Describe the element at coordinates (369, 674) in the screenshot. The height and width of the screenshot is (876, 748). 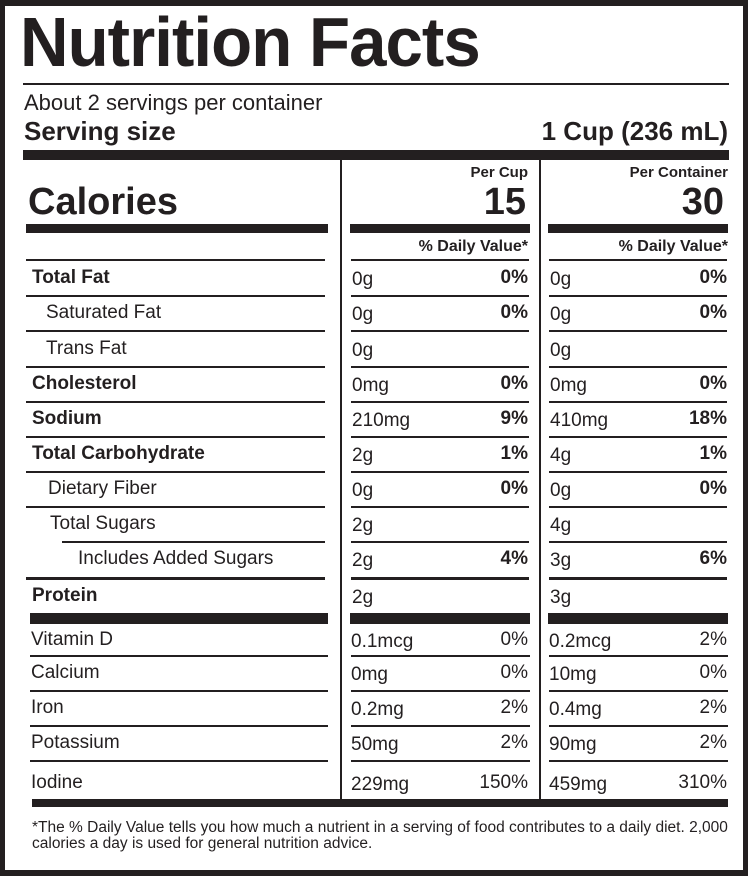
I see `per-cup-amount: 0mg` at that location.